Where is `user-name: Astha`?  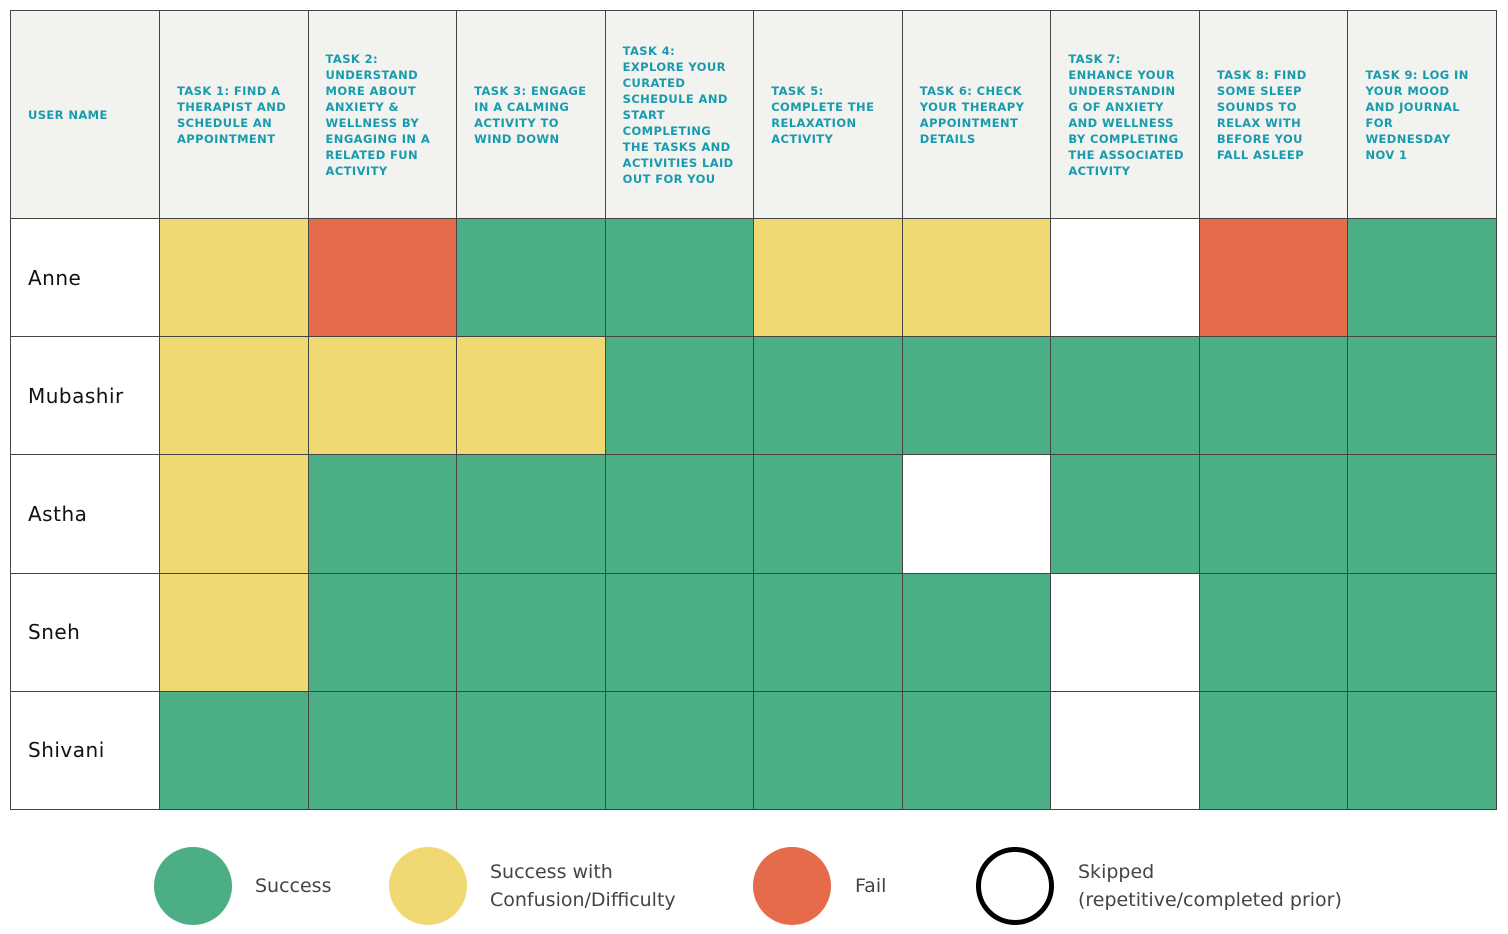 user-name: Astha is located at coordinates (85, 514).